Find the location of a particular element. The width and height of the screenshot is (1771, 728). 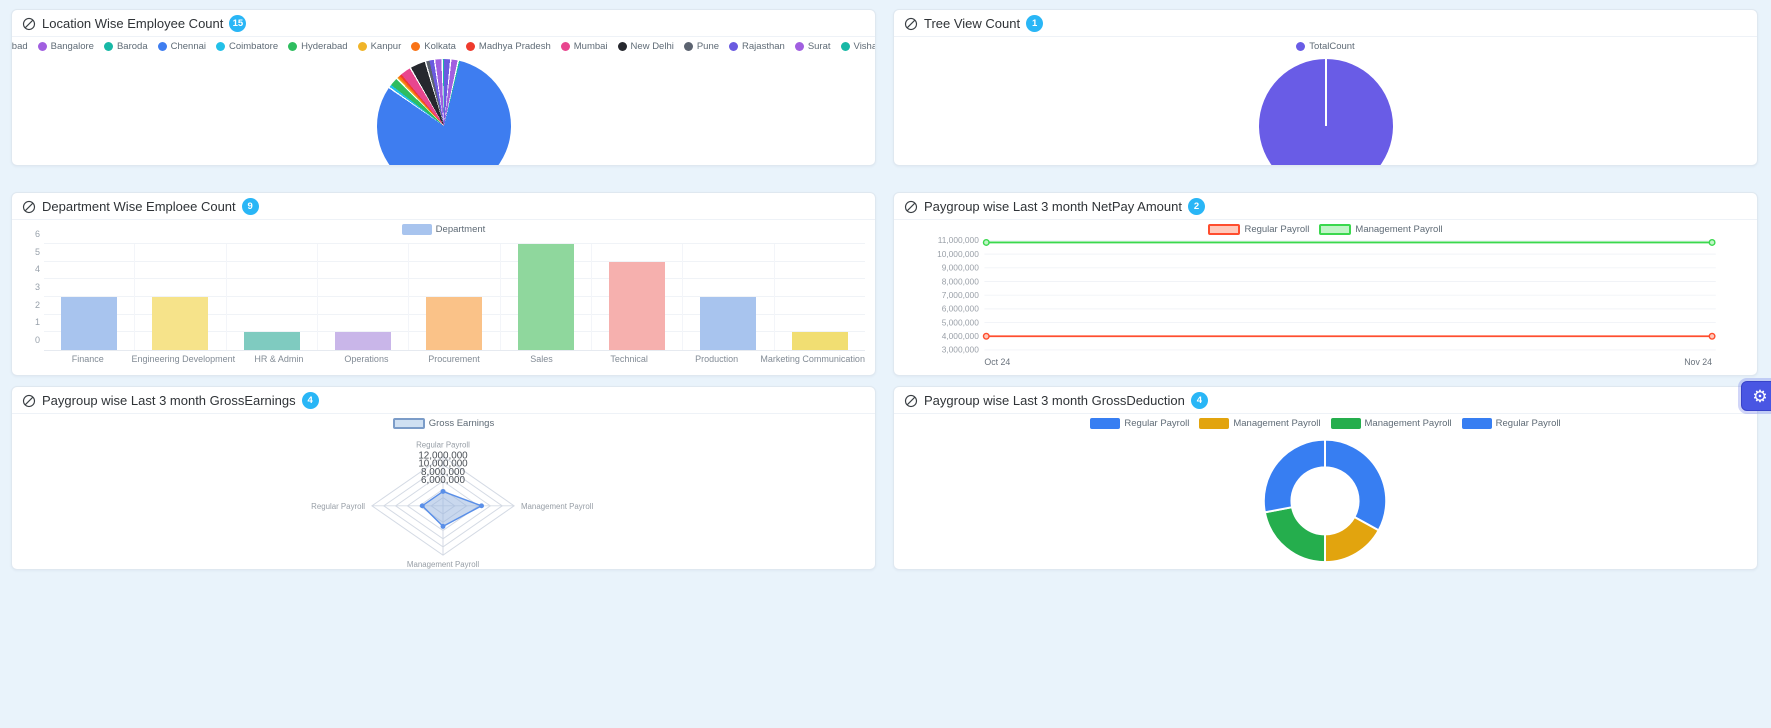

legend-item: Surat is located at coordinates (812, 46).